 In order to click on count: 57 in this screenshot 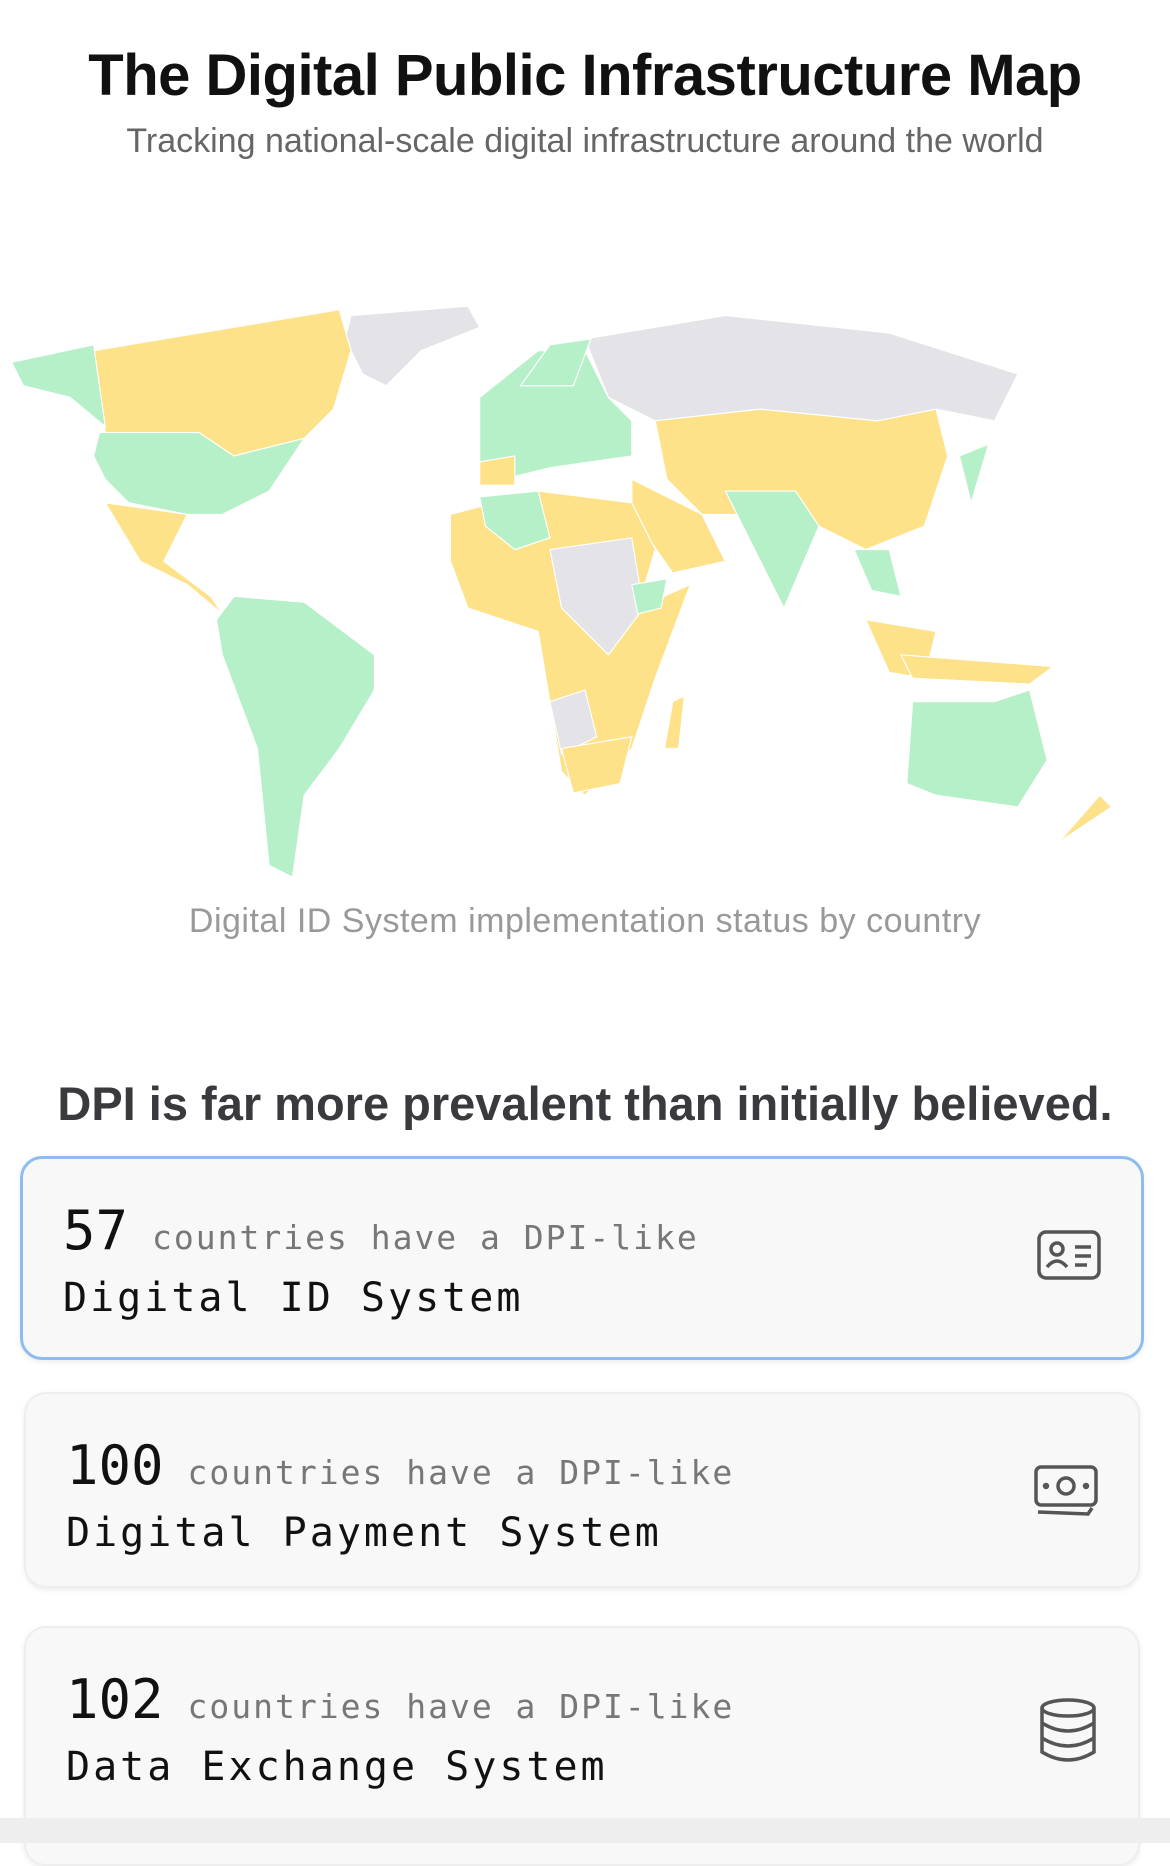, I will do `click(96, 1230)`.